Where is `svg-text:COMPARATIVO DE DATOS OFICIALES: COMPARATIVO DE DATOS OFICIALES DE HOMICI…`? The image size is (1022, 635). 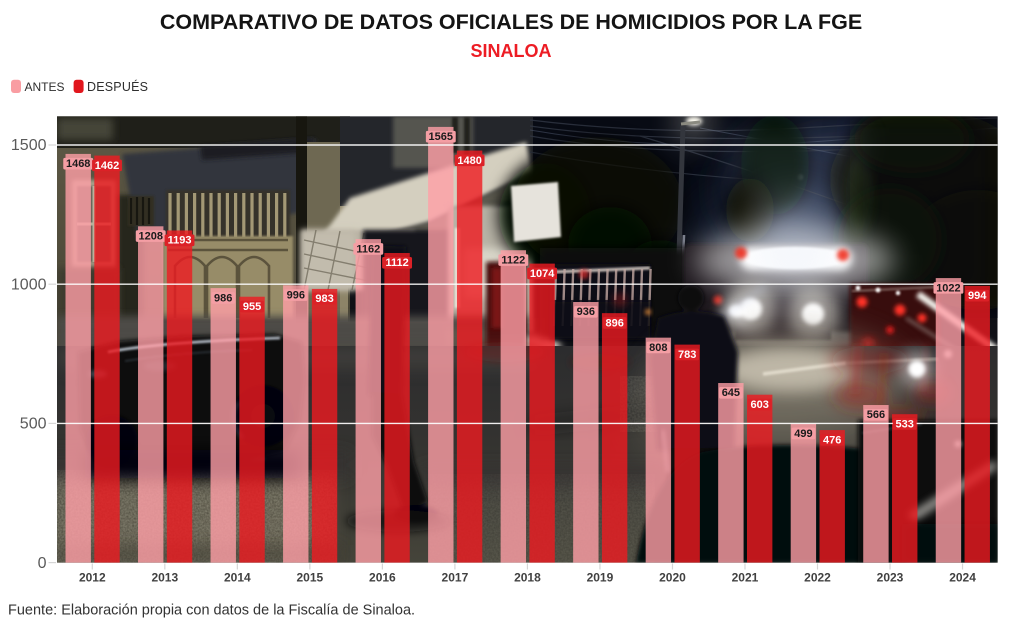 svg-text:COMPARATIVO DE DATOS OFICIALES: COMPARATIVO DE DATOS OFICIALES DE HOMICI… is located at coordinates (511, 22).